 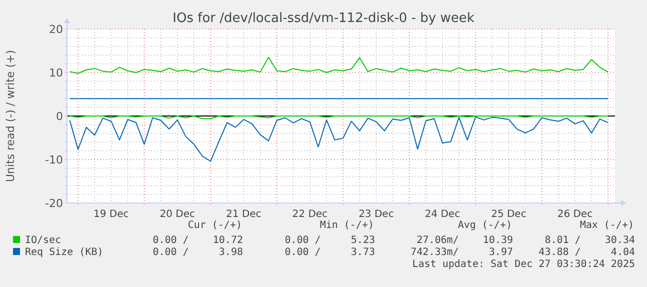 What do you see at coordinates (64, 252) in the screenshot?
I see `legend-label: Req Size (KB)` at bounding box center [64, 252].